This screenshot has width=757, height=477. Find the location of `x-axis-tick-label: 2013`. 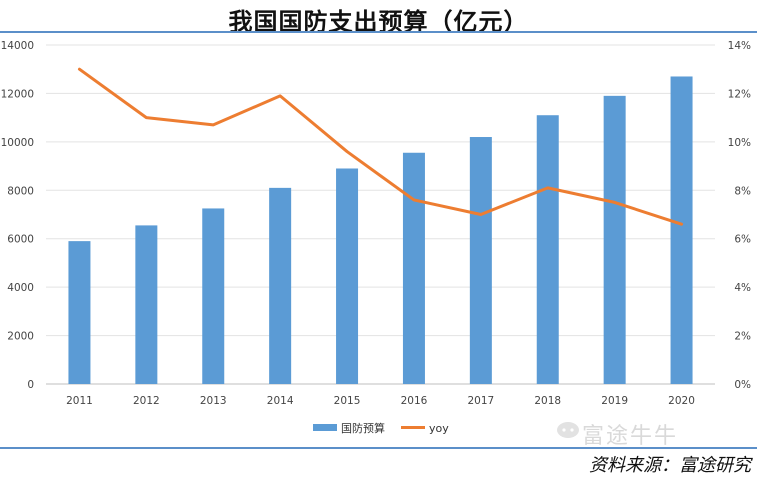

x-axis-tick-label: 2013 is located at coordinates (213, 401).